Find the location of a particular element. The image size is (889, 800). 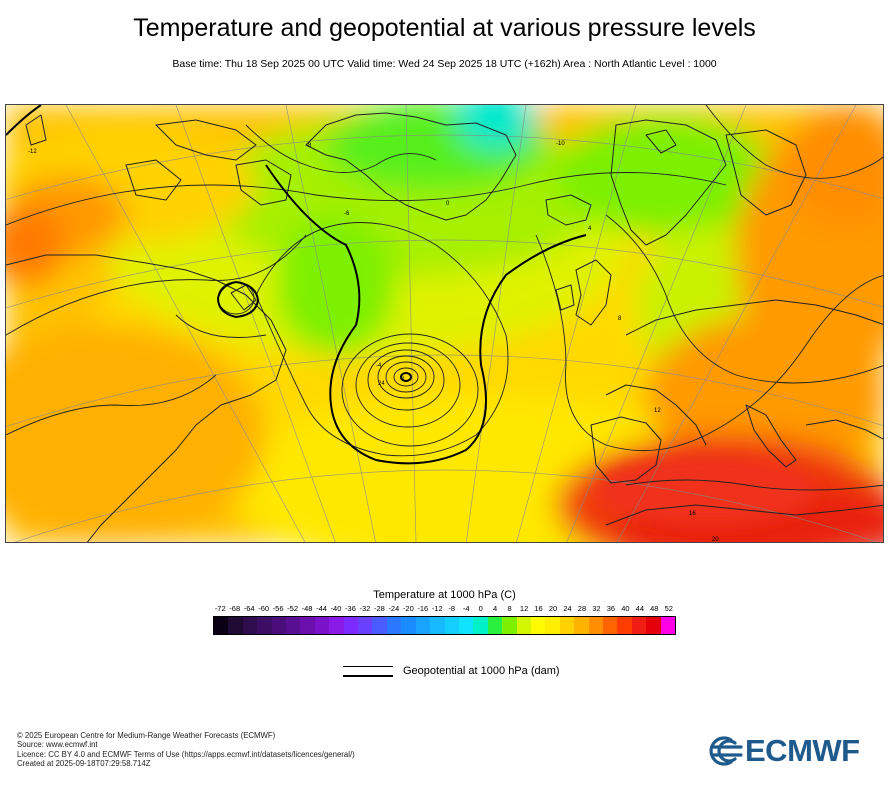

colorbar-tick-label: -44 is located at coordinates (321, 608).